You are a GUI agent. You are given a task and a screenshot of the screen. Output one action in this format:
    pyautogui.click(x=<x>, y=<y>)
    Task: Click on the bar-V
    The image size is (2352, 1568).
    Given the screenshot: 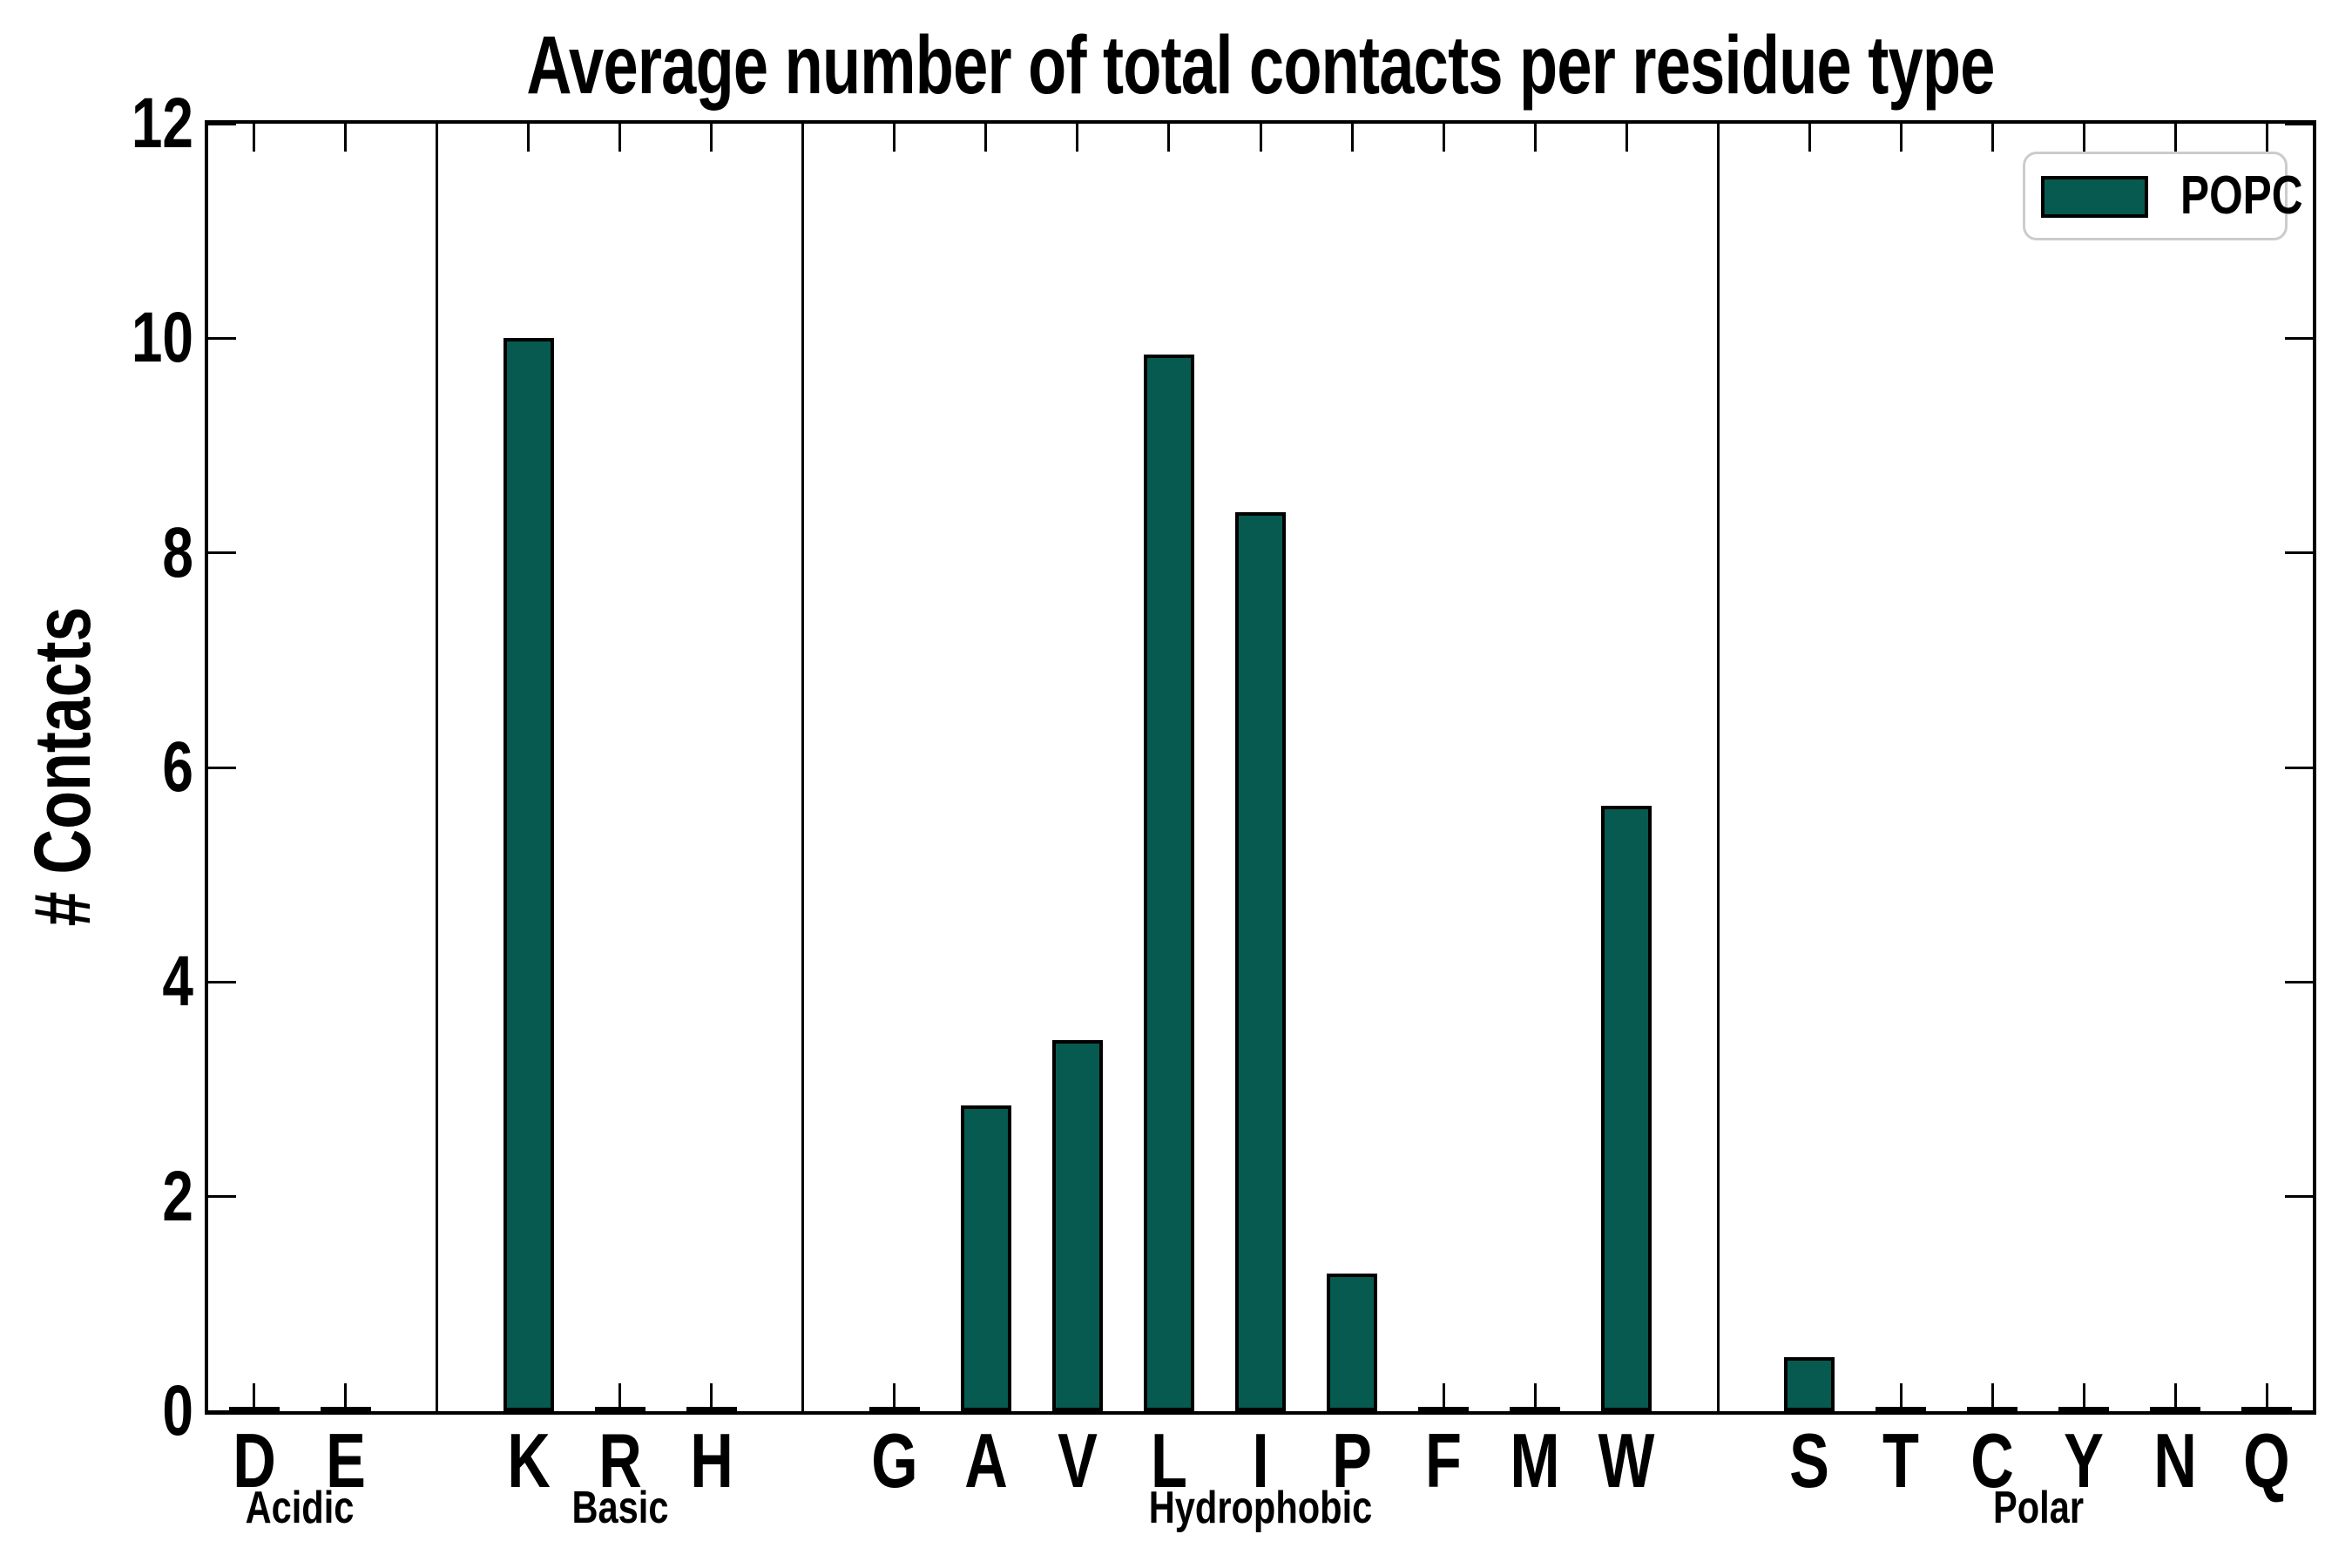 What is the action you would take?
    pyautogui.click(x=1077, y=1225)
    